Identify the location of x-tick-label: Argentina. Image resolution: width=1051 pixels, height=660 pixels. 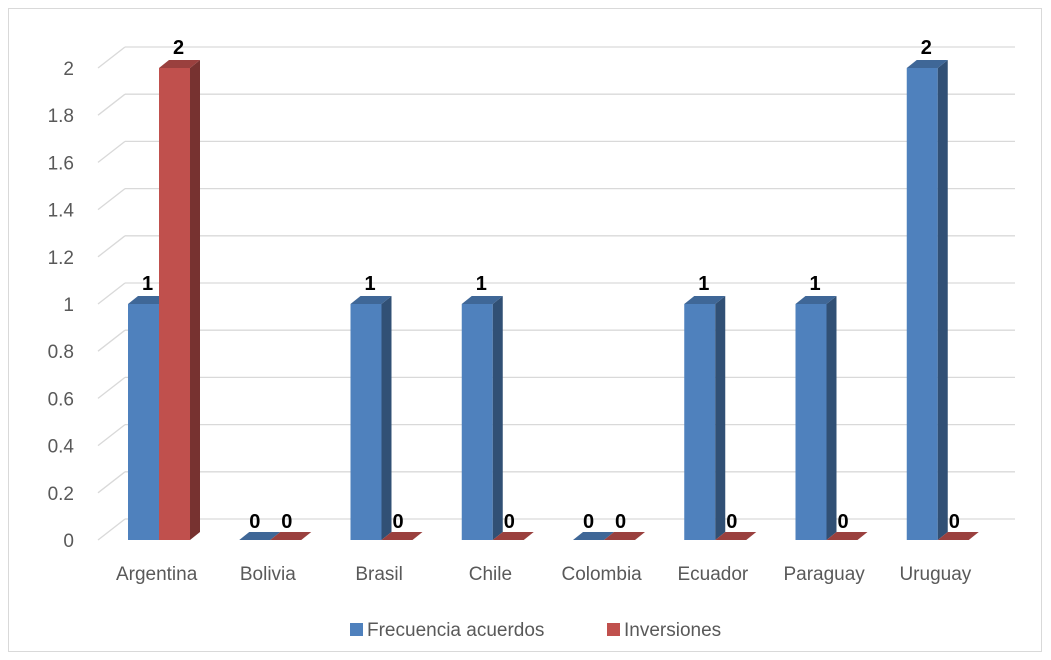
(157, 574).